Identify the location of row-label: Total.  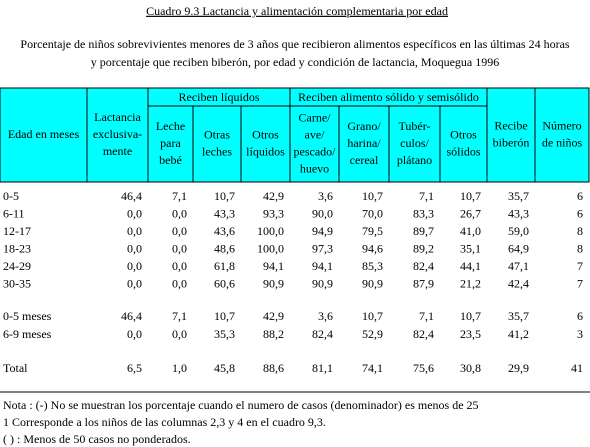
(15, 368).